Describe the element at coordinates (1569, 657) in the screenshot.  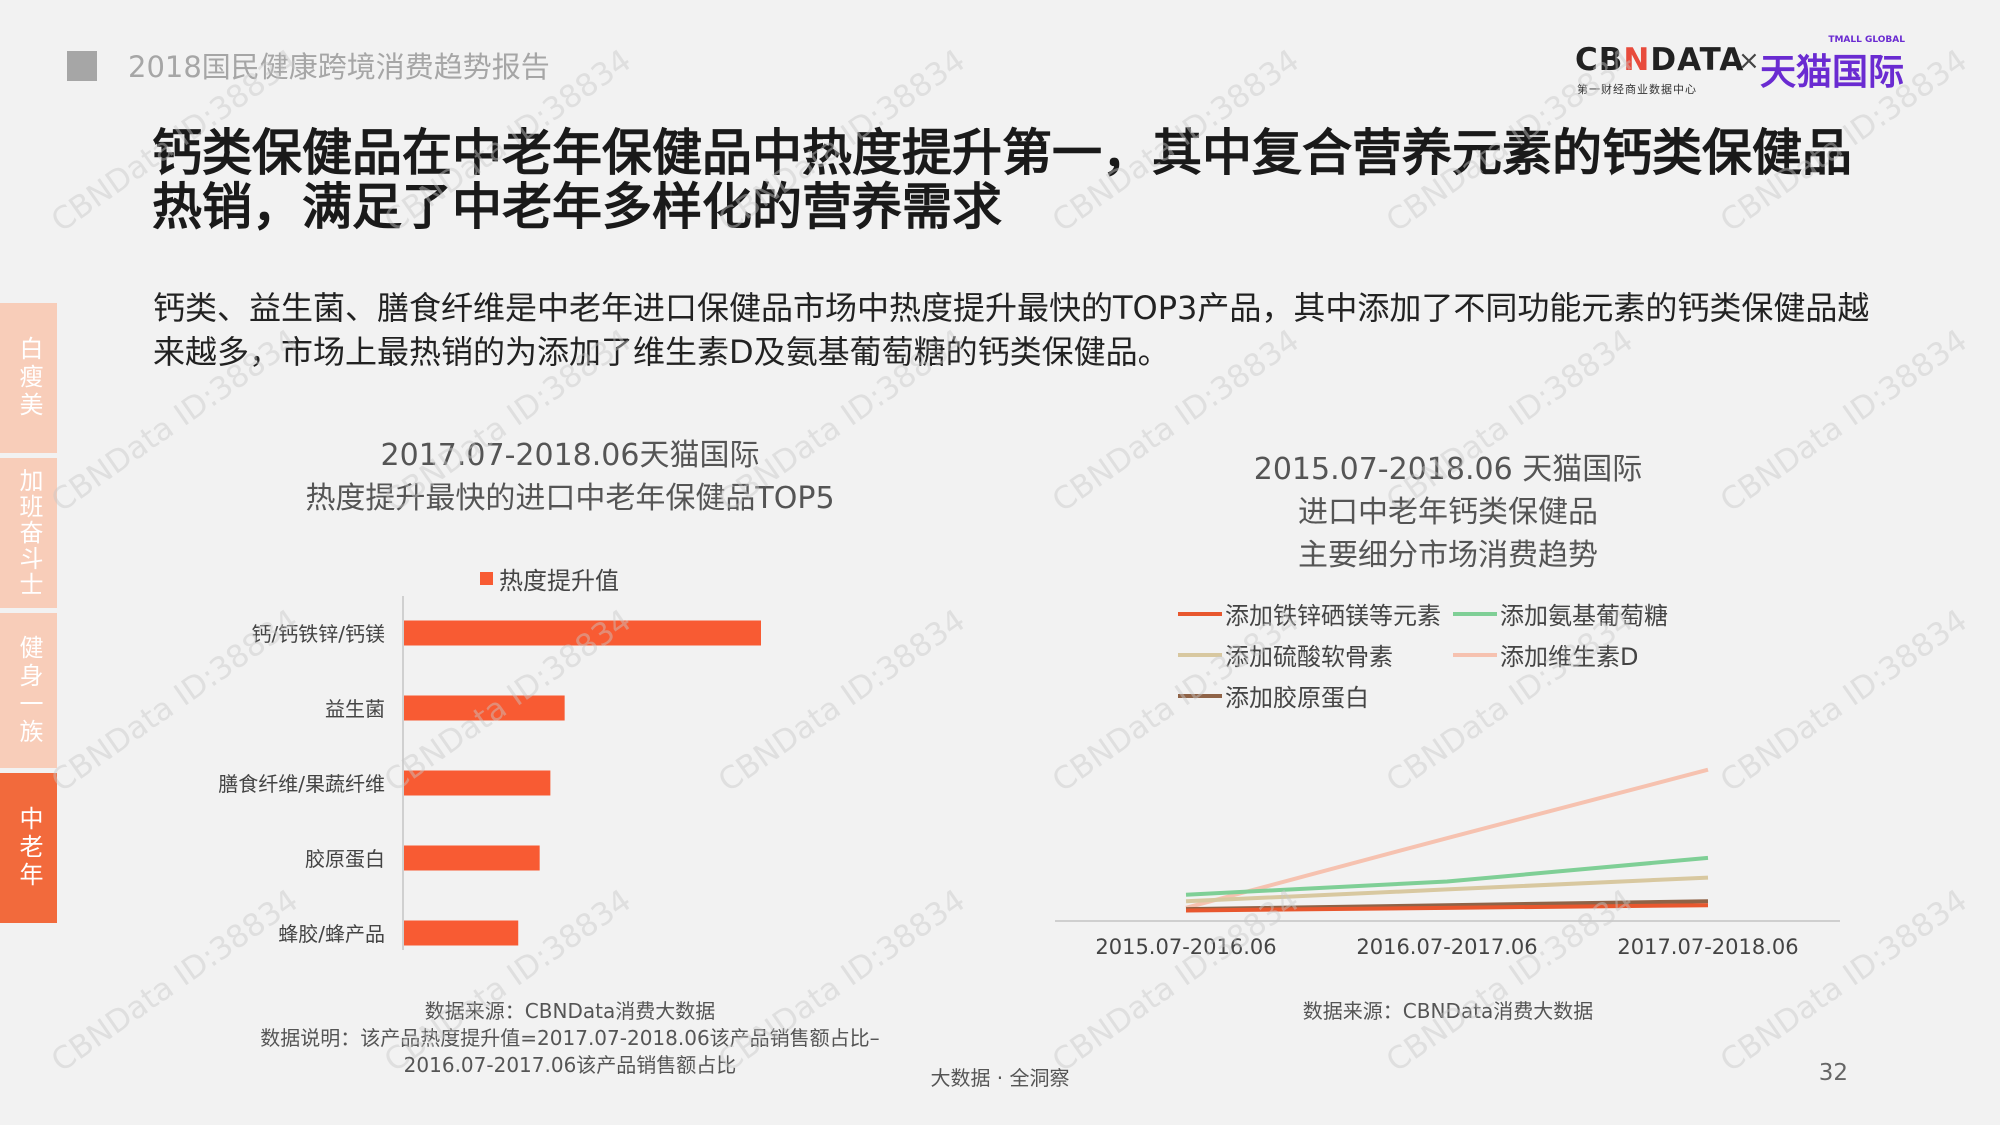
I see `legend-label: 添加维生素D` at that location.